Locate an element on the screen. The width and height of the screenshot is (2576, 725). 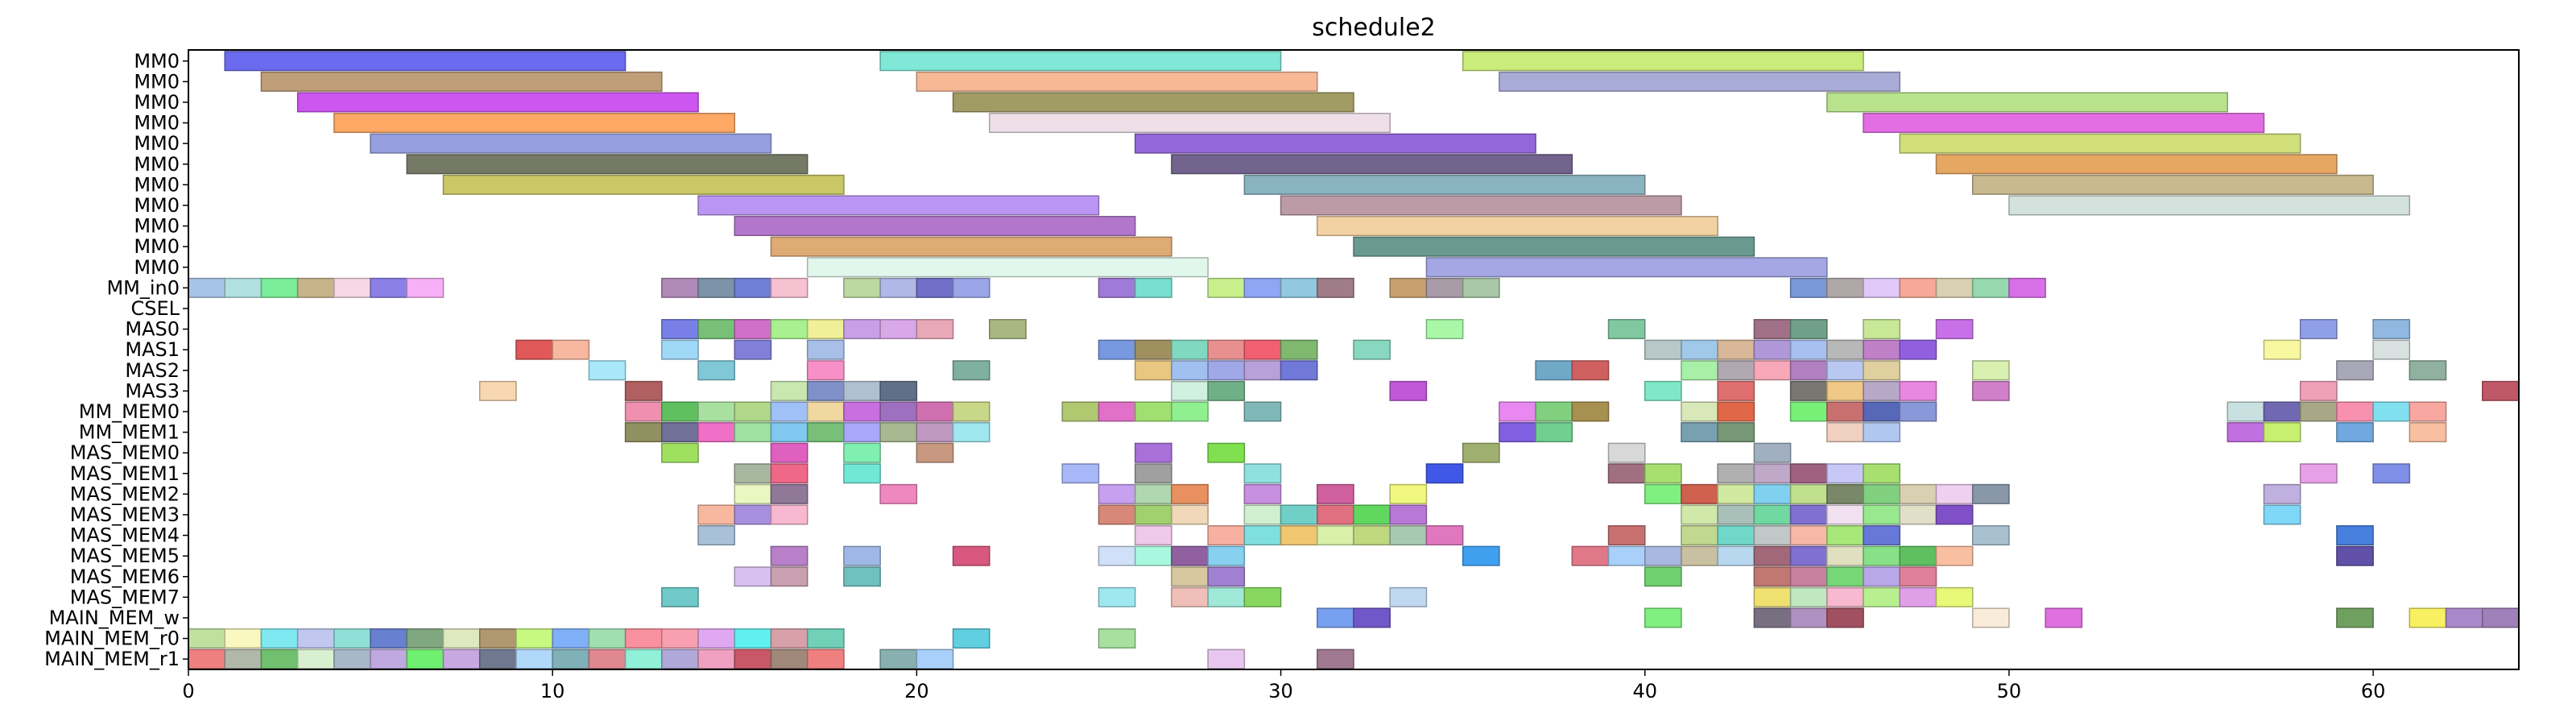
y-tick-label: MM_MEM0 is located at coordinates (129, 411).